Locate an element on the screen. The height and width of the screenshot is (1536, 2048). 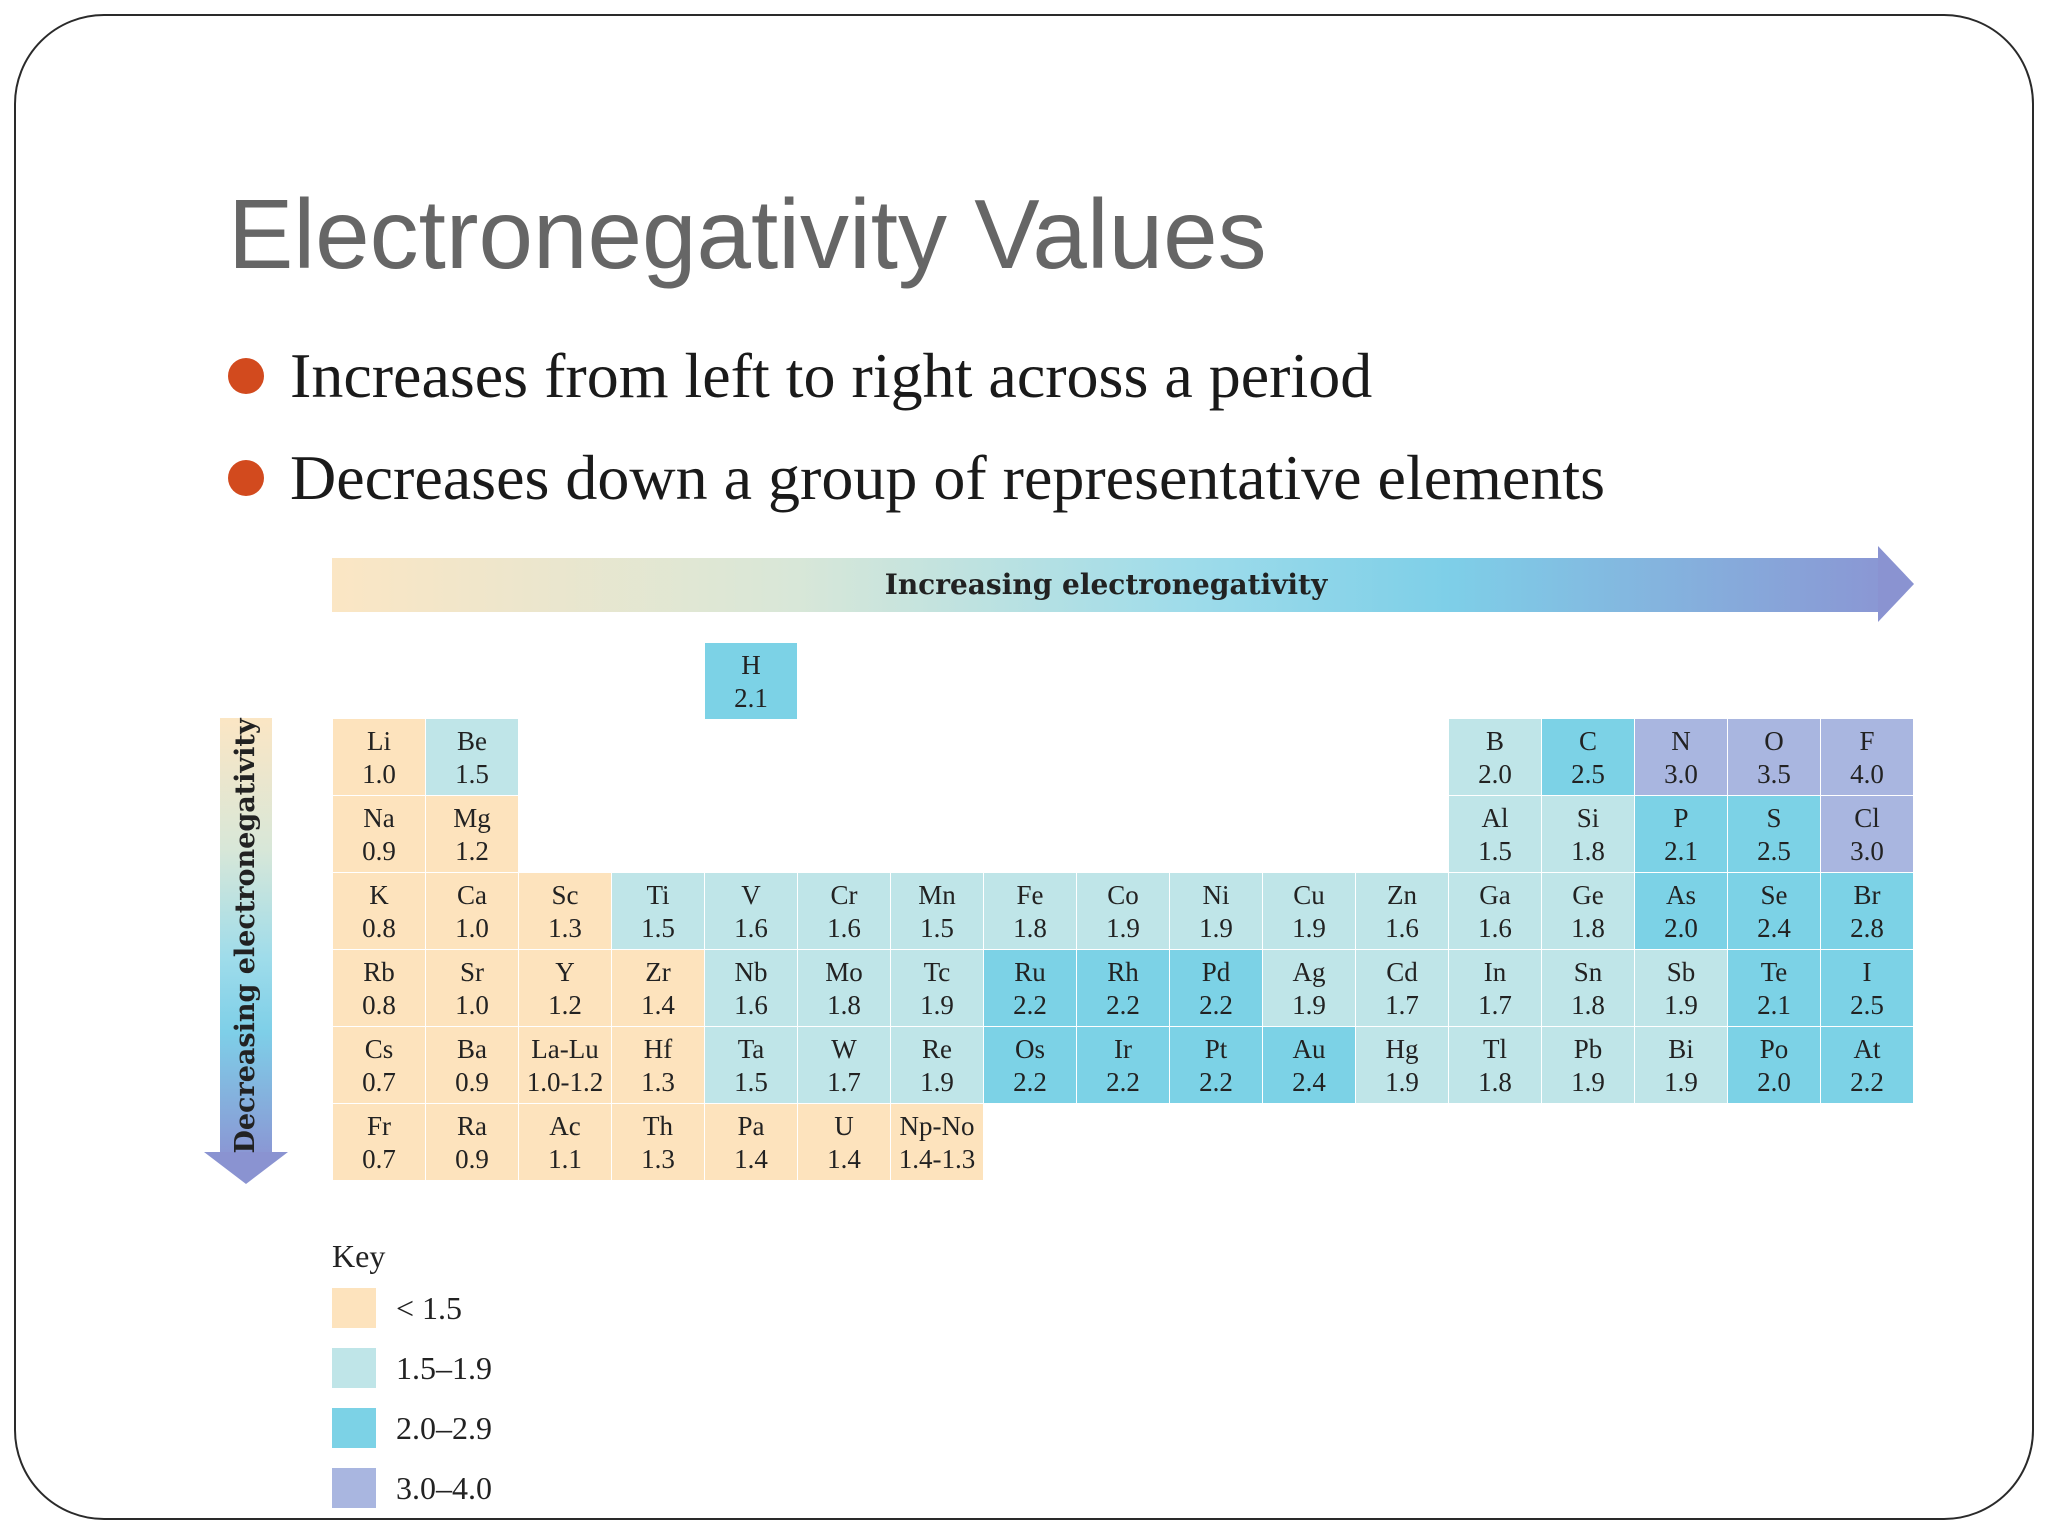
element-value: 0.9 is located at coordinates (472, 1082).